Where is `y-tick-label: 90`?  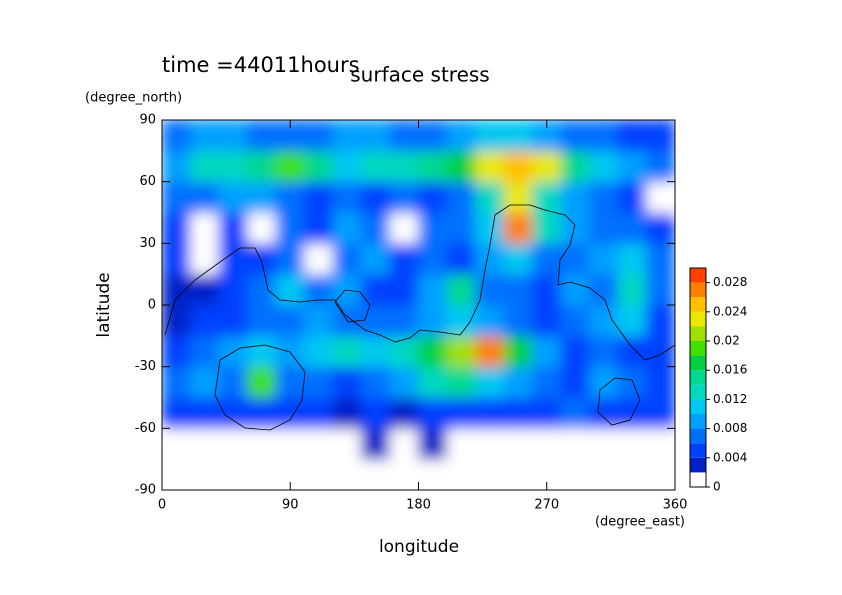 y-tick-label: 90 is located at coordinates (147, 120).